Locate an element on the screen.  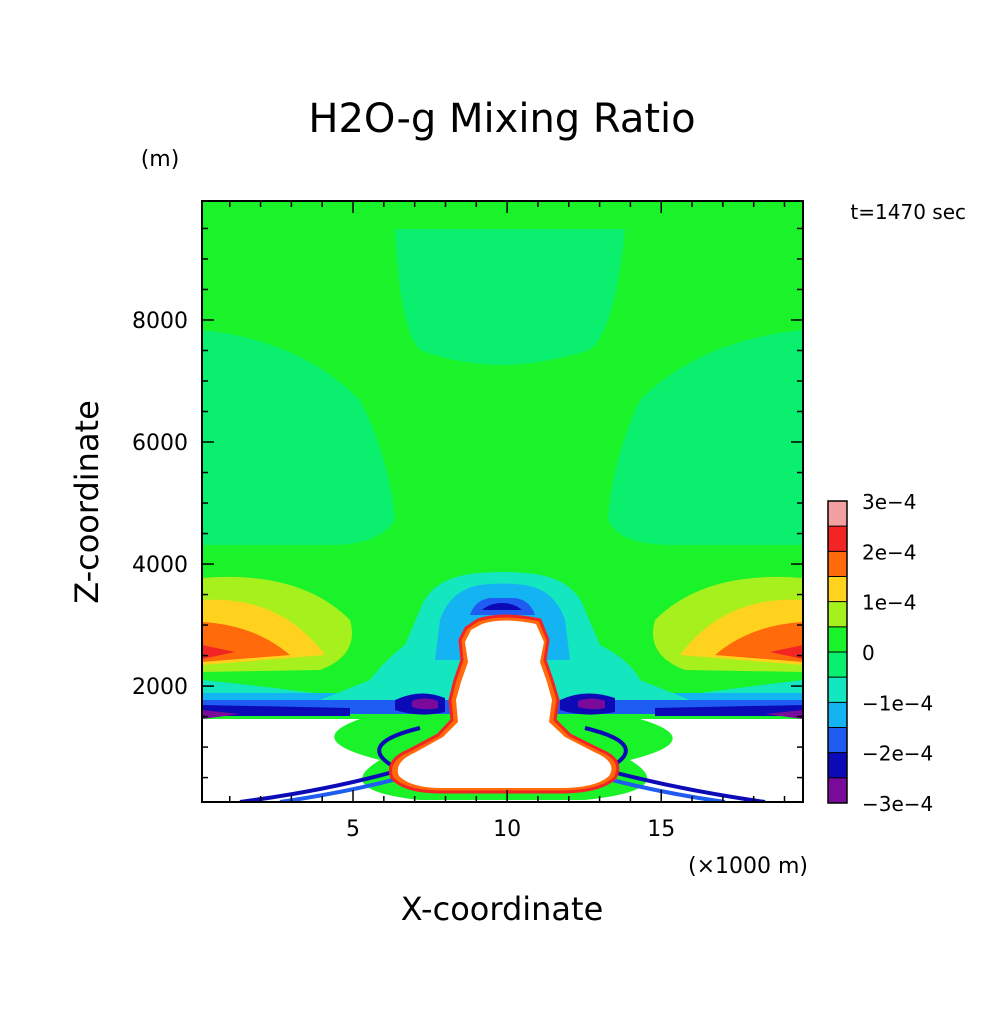
colorbar is located at coordinates (837, 652).